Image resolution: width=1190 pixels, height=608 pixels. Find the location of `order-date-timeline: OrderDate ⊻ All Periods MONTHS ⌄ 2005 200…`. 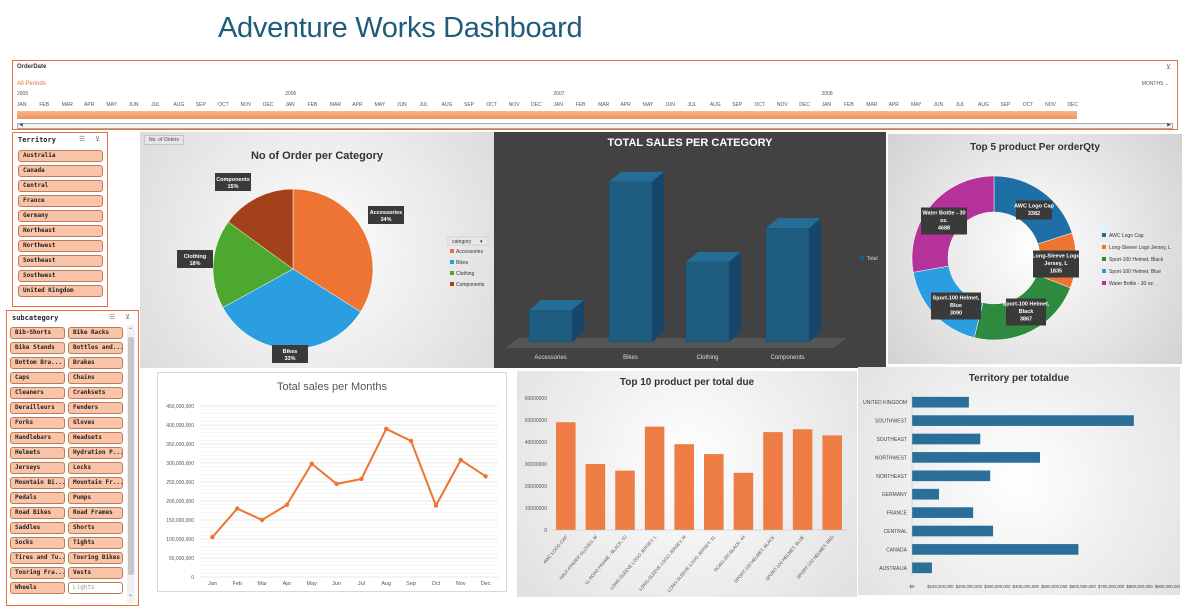

order-date-timeline: OrderDate ⊻ All Periods MONTHS ⌄ 2005 200… is located at coordinates (595, 95).